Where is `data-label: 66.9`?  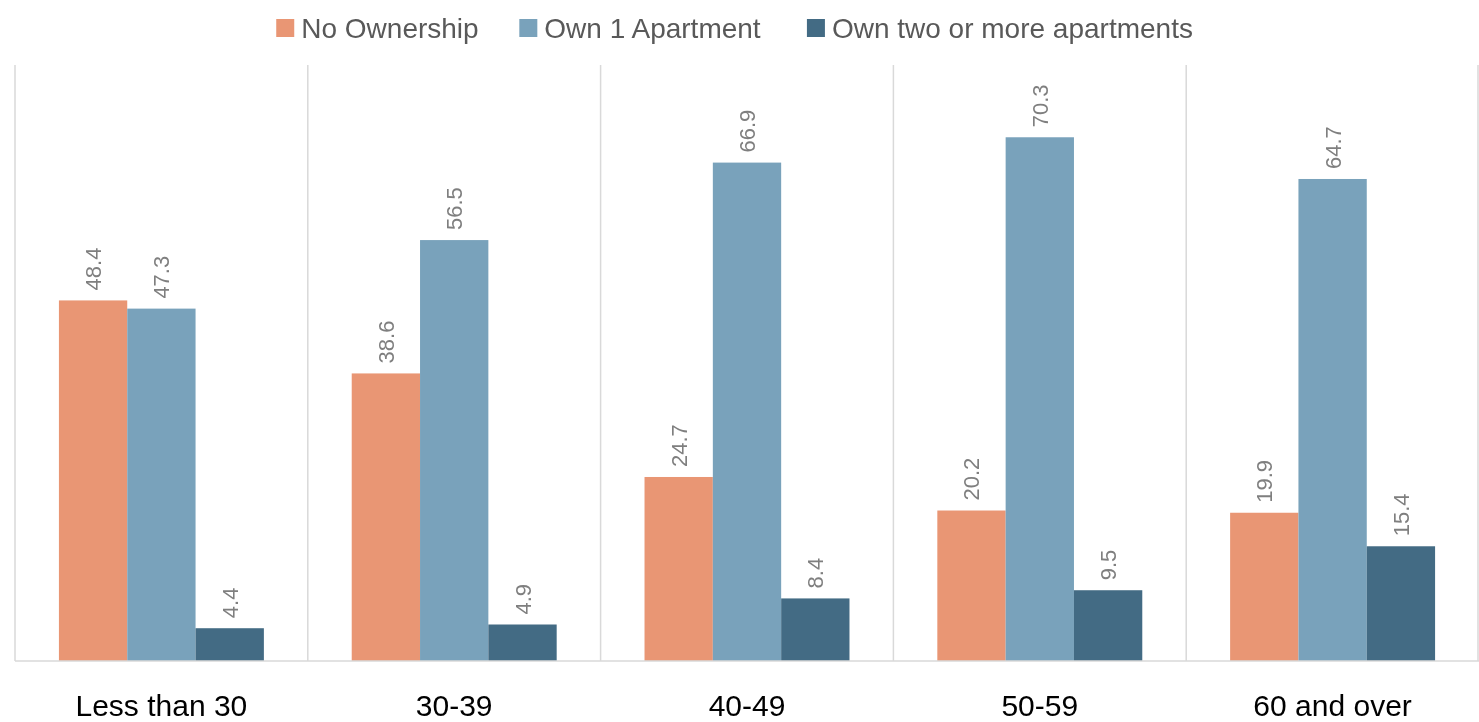
data-label: 66.9 is located at coordinates (747, 131).